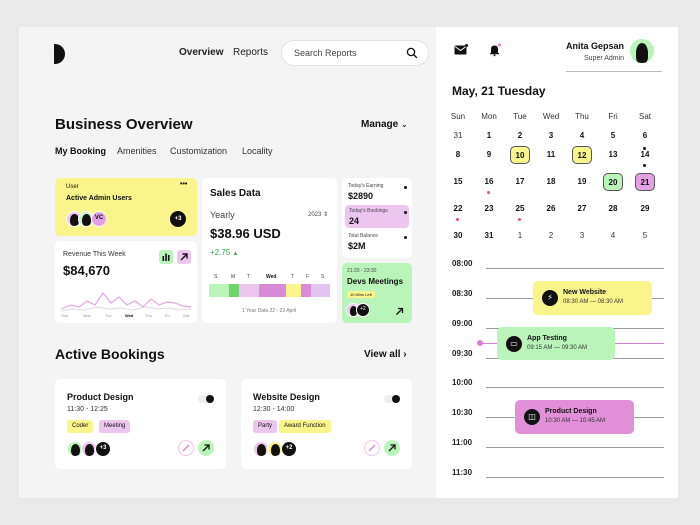 The width and height of the screenshot is (700, 525). What do you see at coordinates (377, 216) in the screenshot?
I see `bookings-stat: Today's Bookings 24` at bounding box center [377, 216].